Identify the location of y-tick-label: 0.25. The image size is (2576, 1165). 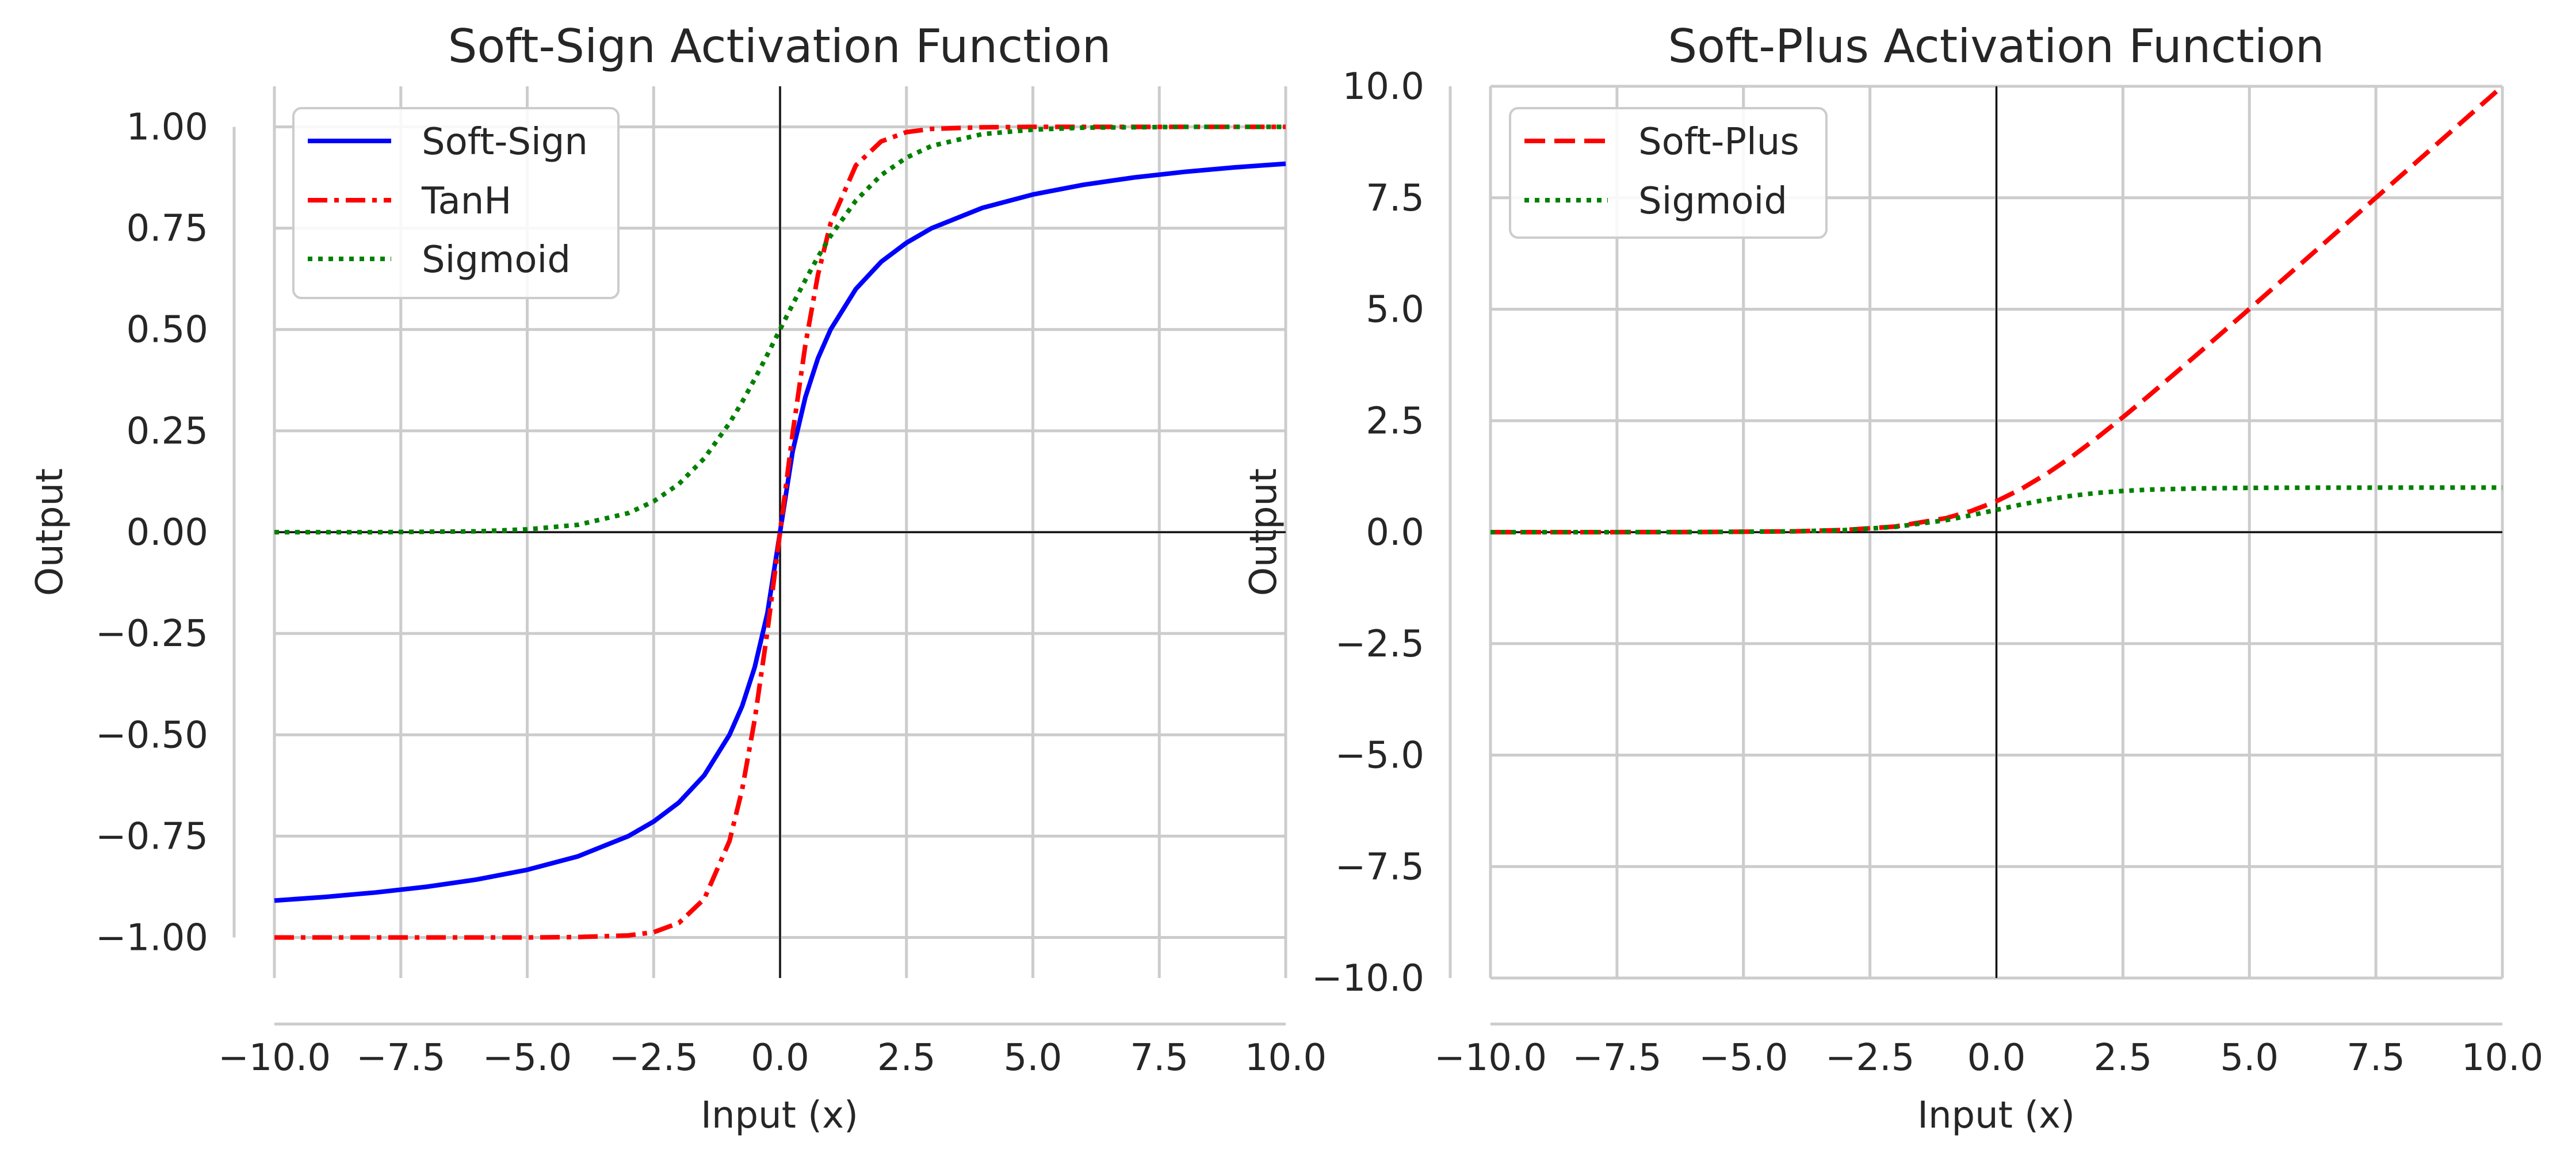
(168, 431).